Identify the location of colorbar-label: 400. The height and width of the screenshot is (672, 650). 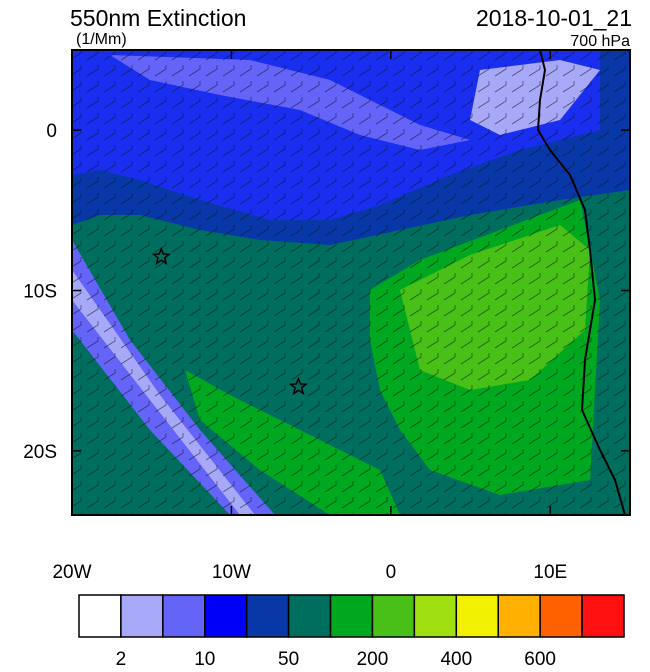
(456, 658).